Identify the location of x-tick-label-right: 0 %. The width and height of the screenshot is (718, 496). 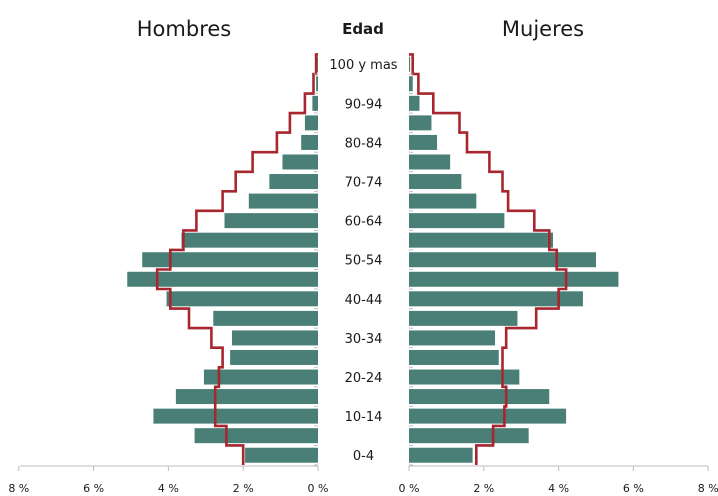
(409, 488).